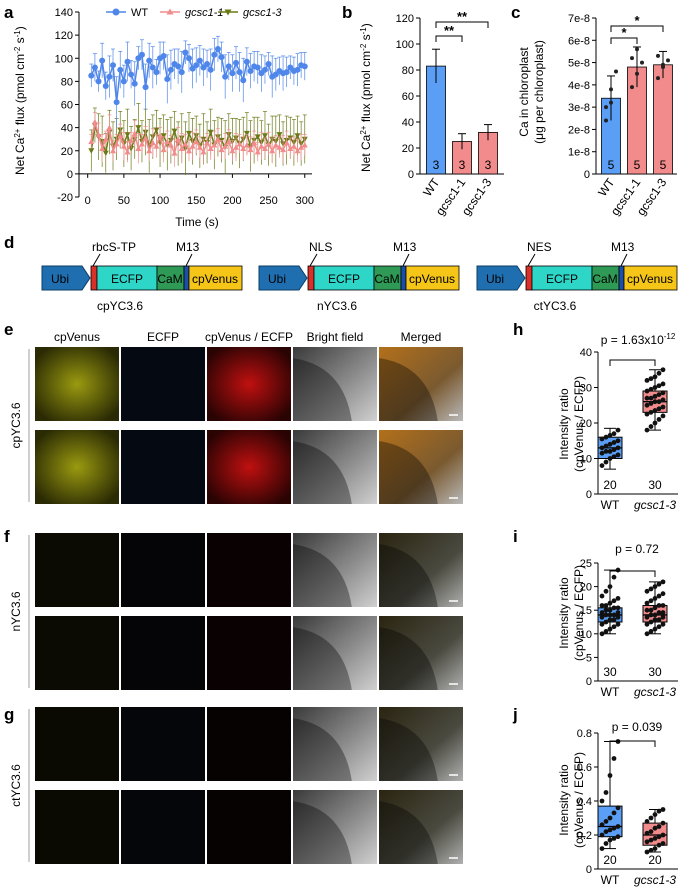 The height and width of the screenshot is (894, 685). I want to click on chart-h-xtick-label: WT, so click(610, 505).